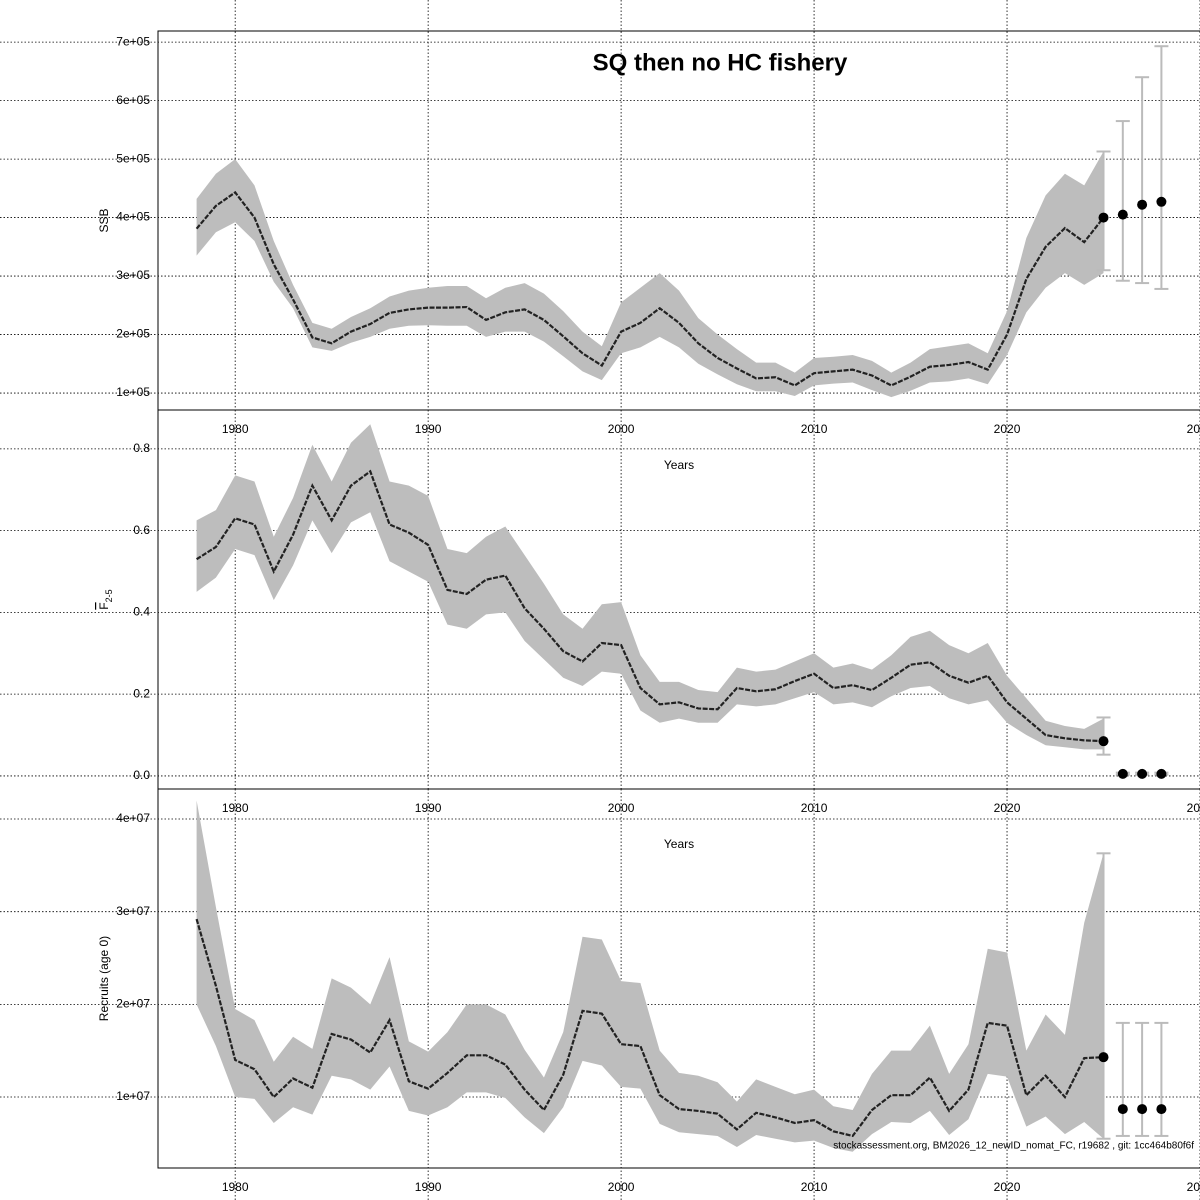 The image size is (1200, 1200). What do you see at coordinates (133, 1096) in the screenshot?
I see `y-tick-label: 1e+07` at bounding box center [133, 1096].